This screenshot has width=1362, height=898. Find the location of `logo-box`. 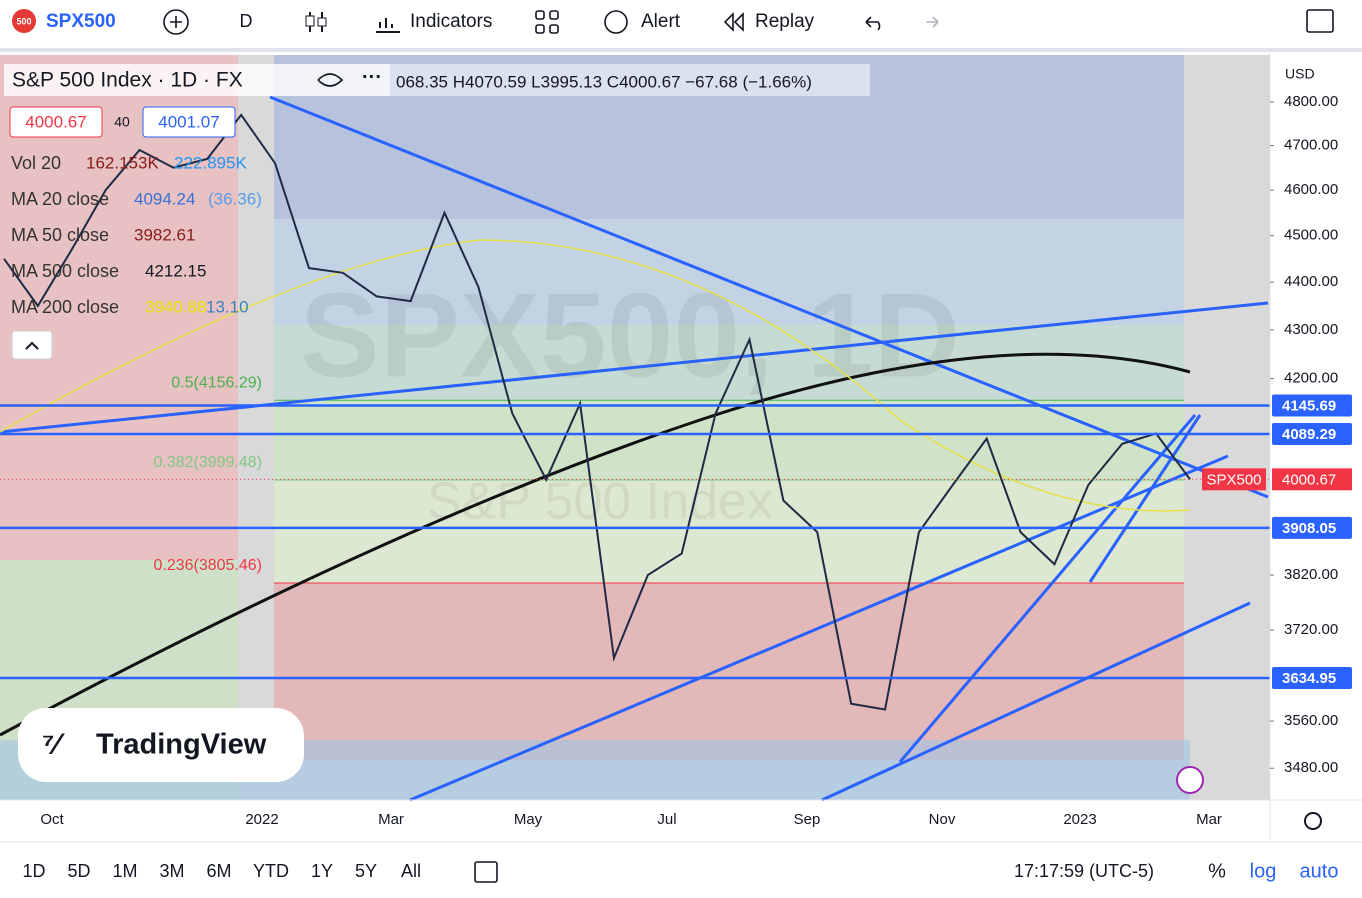

logo-box is located at coordinates (161, 745).